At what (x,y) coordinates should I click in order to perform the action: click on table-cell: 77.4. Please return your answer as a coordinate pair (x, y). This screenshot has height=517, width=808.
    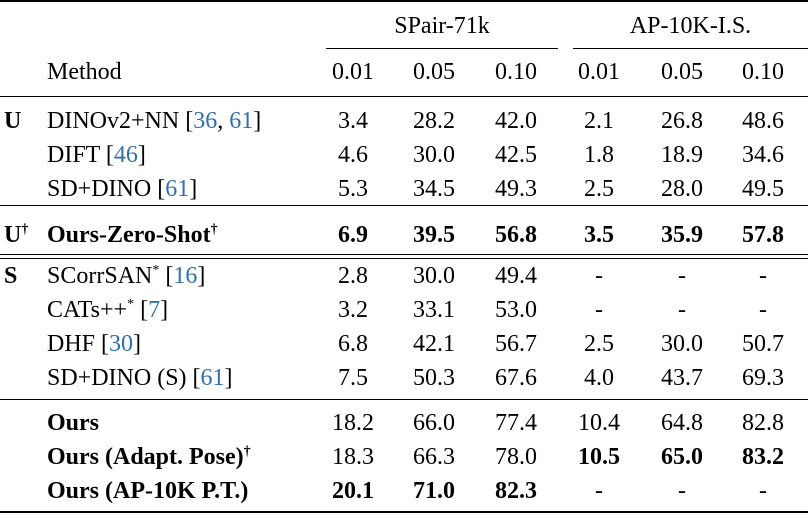
    Looking at the image, I should click on (516, 423).